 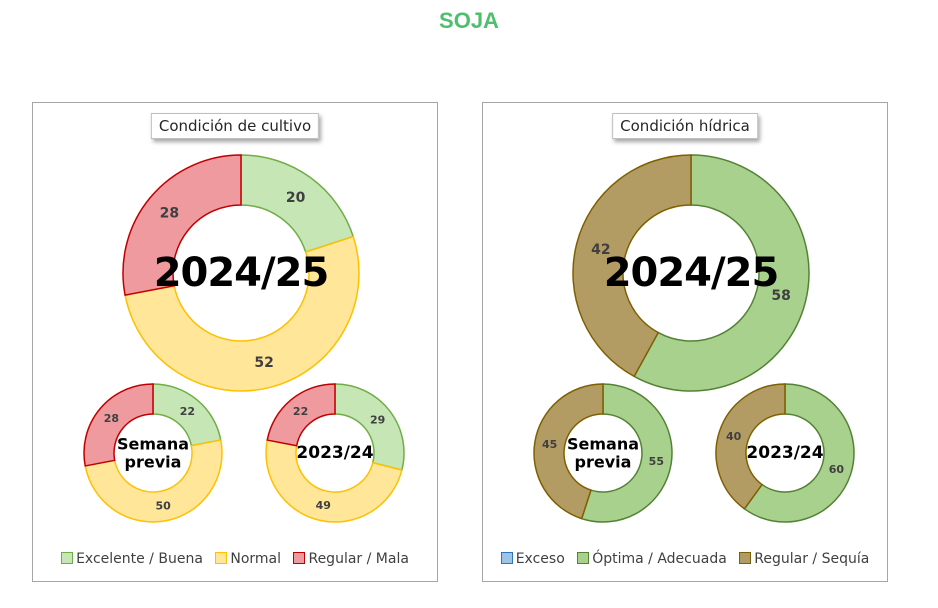 I want to click on legend-item-regular-sequia: Regular / Sequía, so click(x=804, y=559).